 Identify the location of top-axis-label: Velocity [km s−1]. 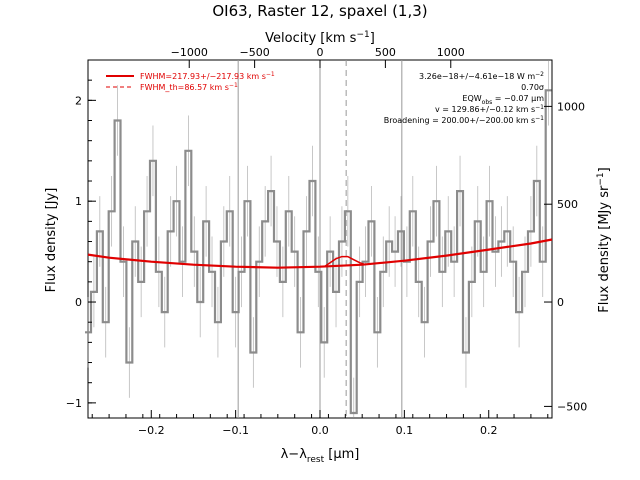
(320, 38).